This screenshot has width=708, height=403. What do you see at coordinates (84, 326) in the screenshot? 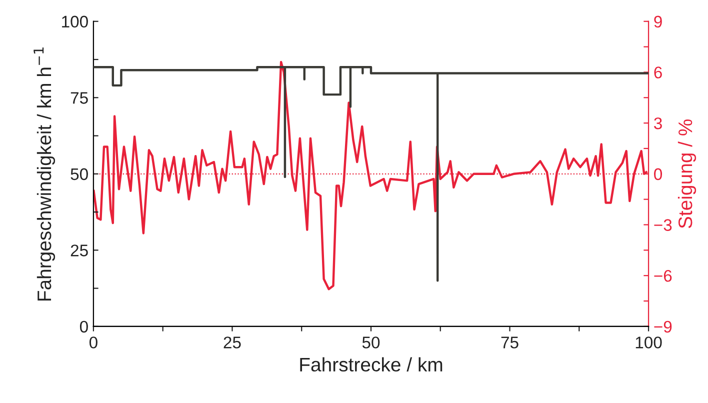
I see `y-tick-label: 0` at bounding box center [84, 326].